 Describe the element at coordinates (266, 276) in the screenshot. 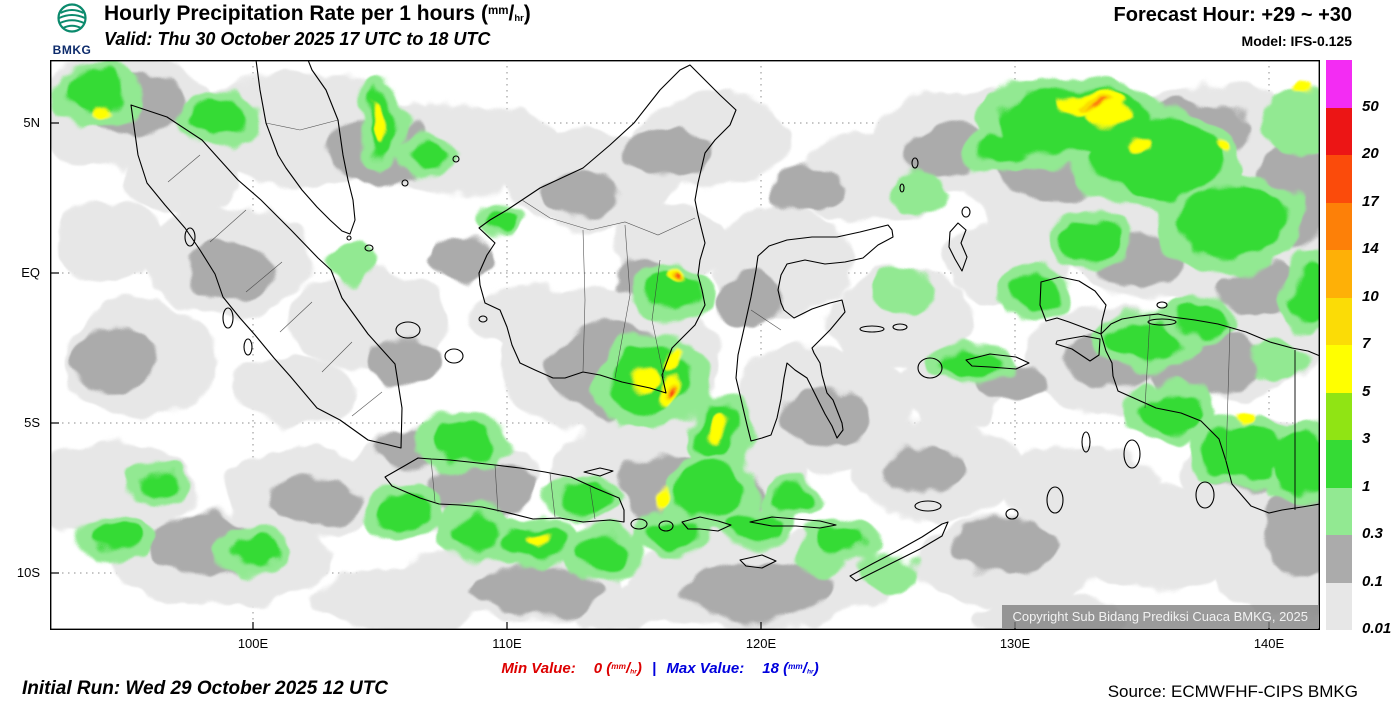

I see `coast-sumatra` at that location.